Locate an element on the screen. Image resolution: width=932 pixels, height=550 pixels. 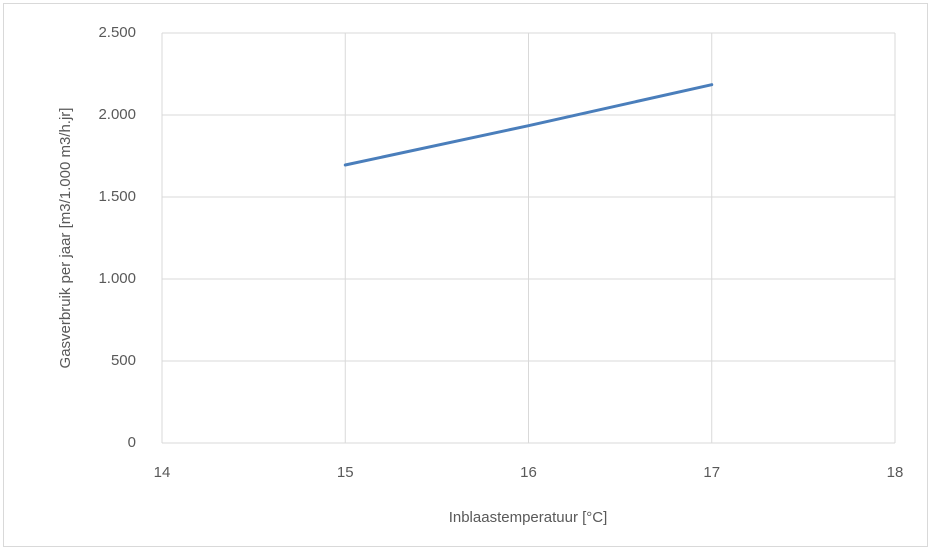
y-tick-label: 500 is located at coordinates (123, 360).